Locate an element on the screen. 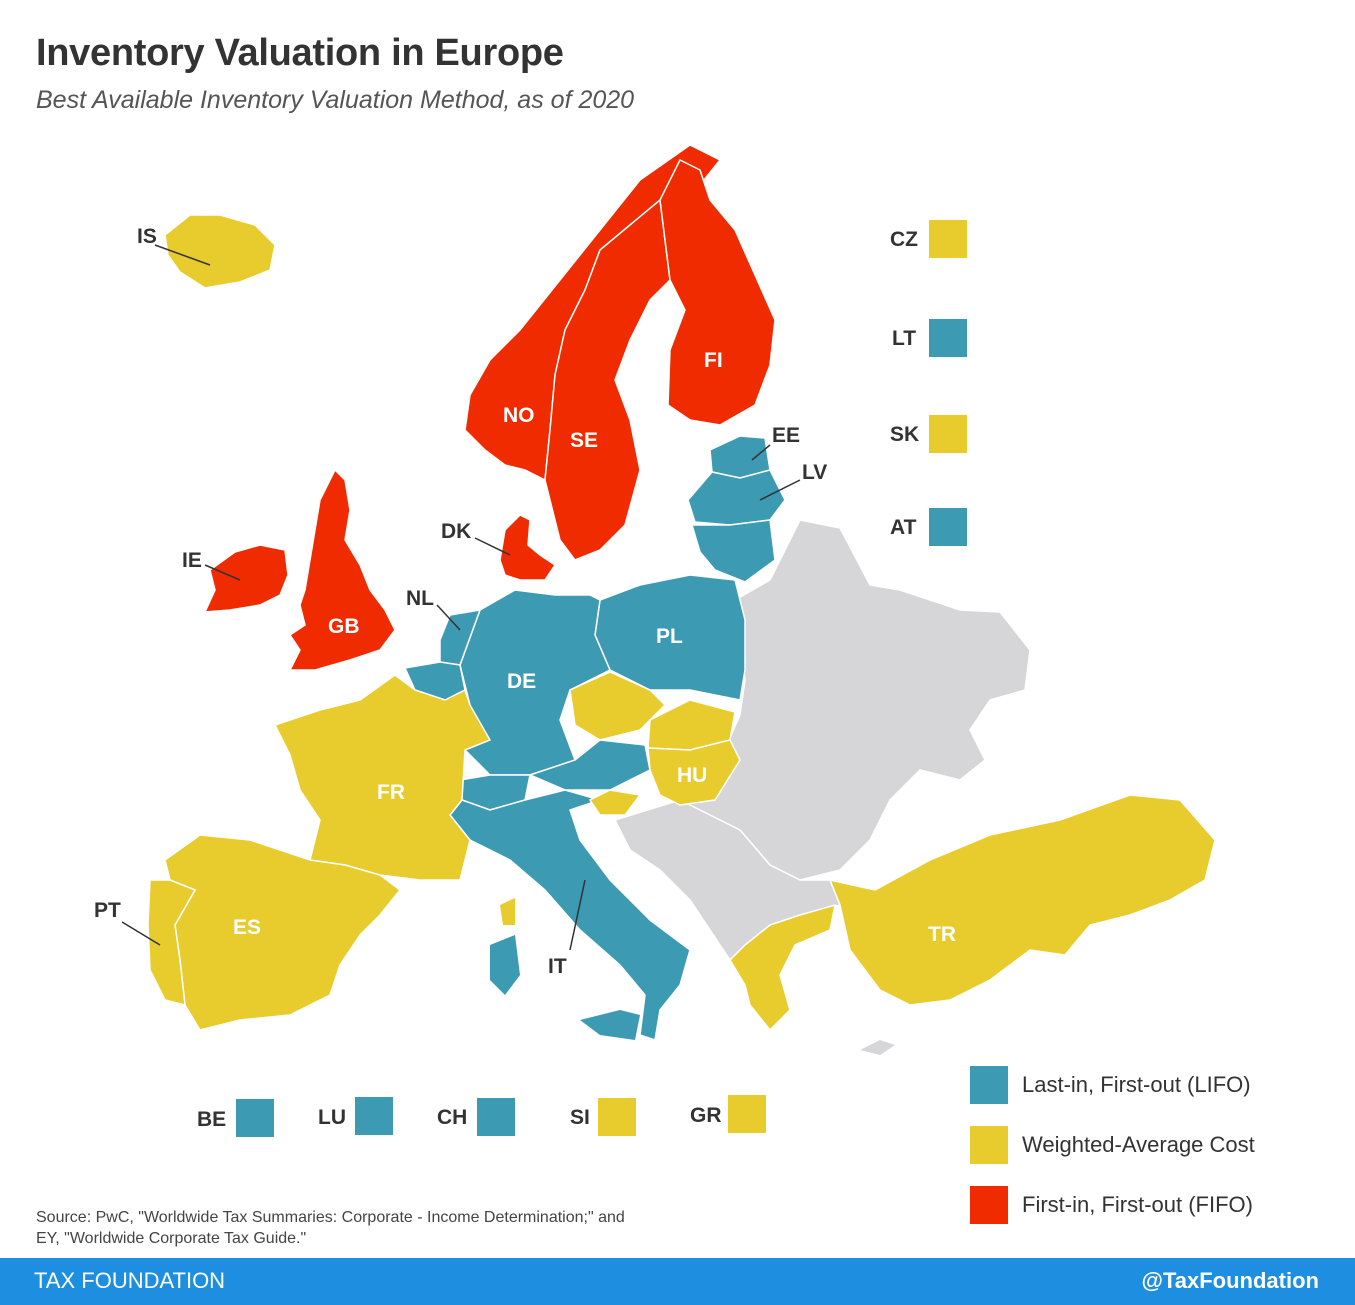  small-label-GR: GR is located at coordinates (706, 1115).